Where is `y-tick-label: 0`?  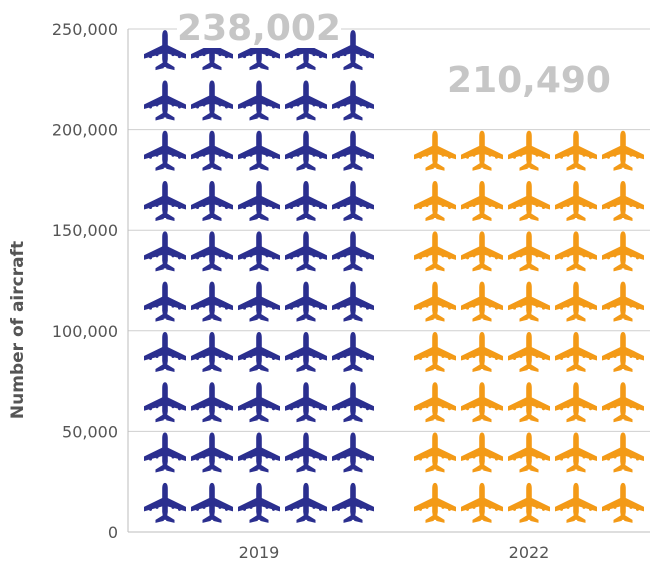
y-tick-label: 0 is located at coordinates (113, 532).